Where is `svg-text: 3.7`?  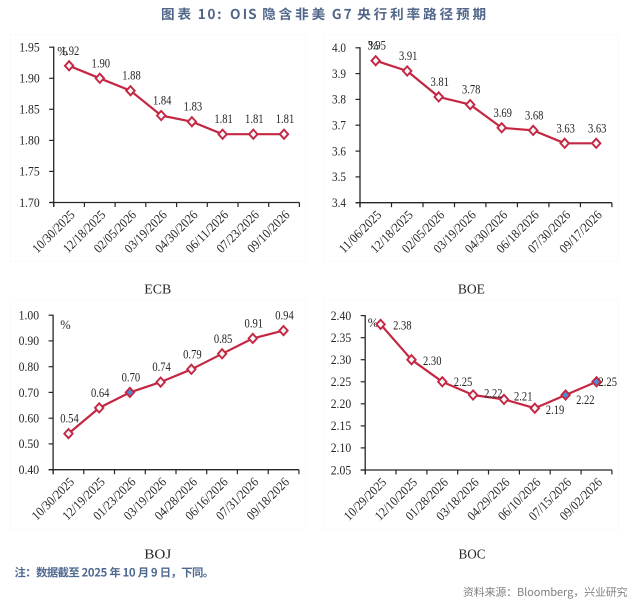
svg-text: 3.7 is located at coordinates (339, 125).